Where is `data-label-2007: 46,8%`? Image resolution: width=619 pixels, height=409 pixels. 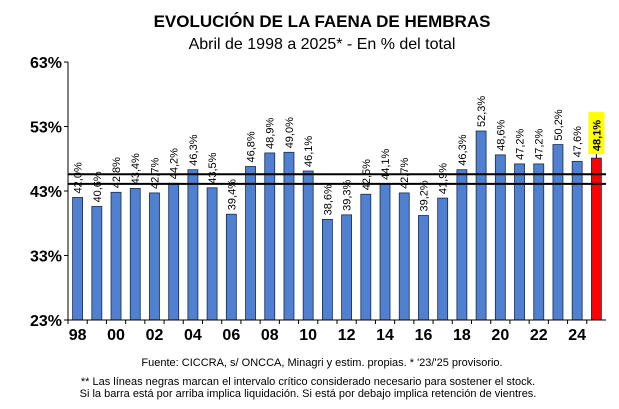 data-label-2007: 46,8% is located at coordinates (252, 146).